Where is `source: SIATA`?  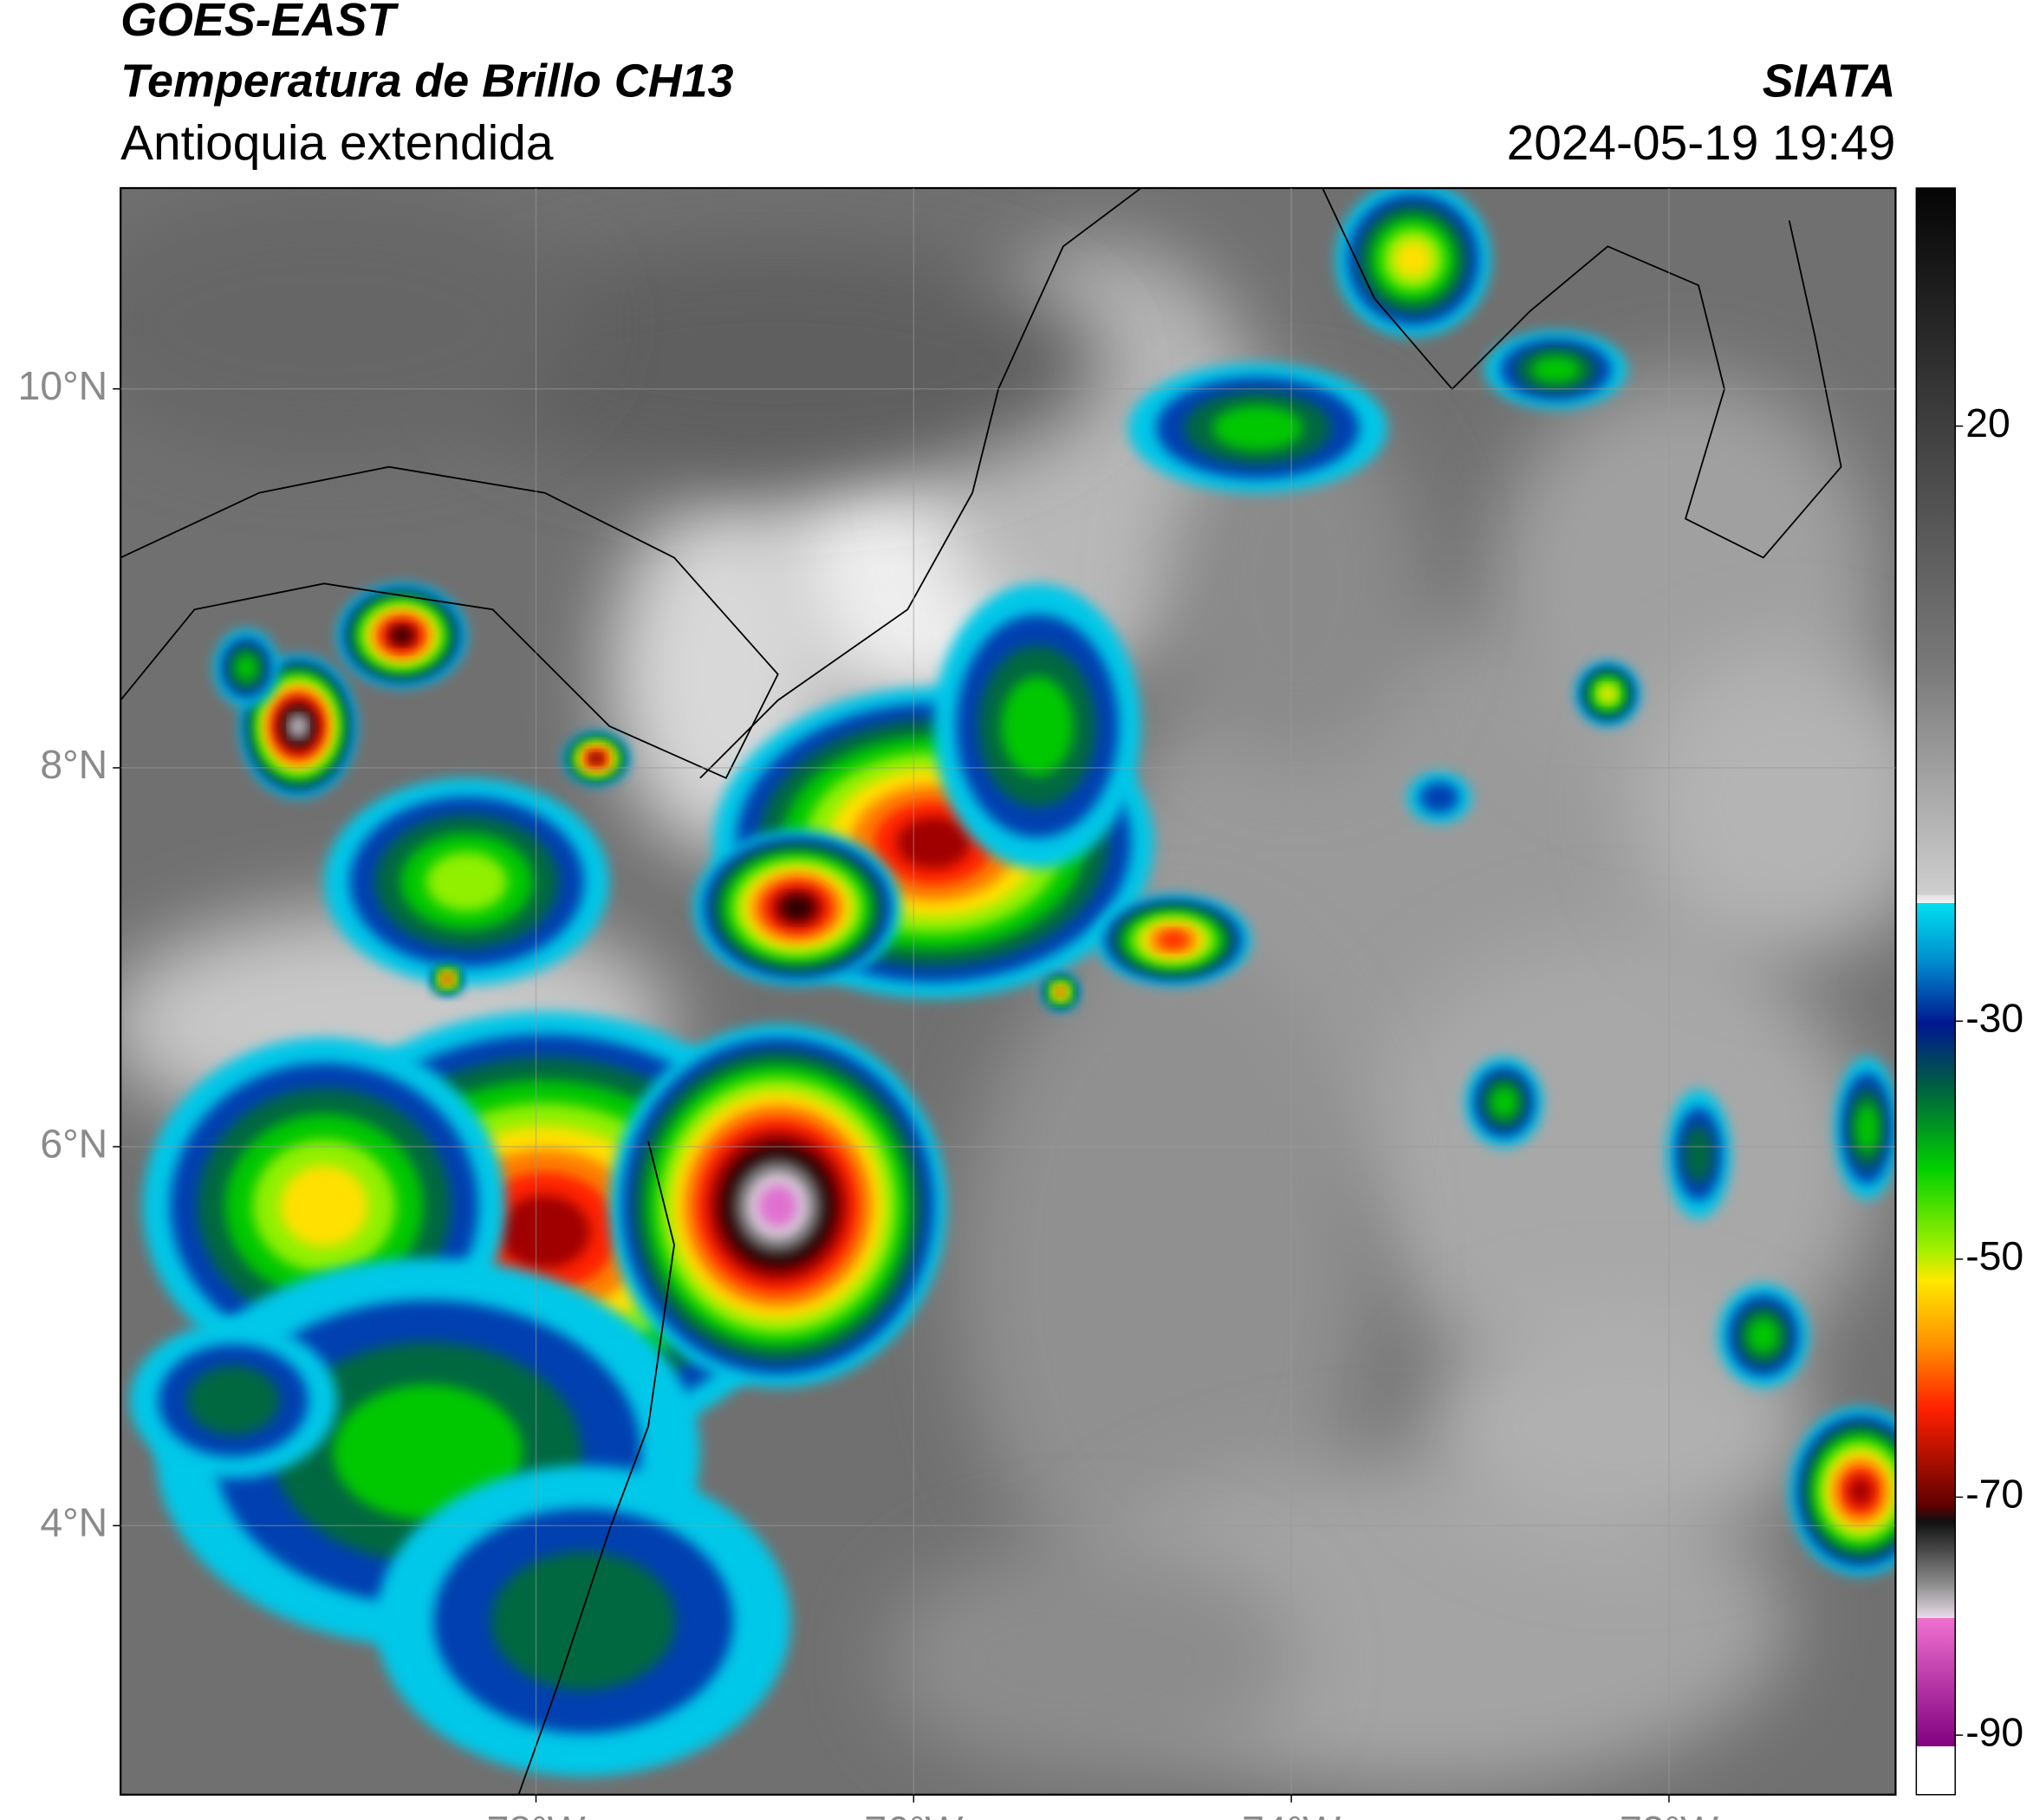
source: SIATA is located at coordinates (1830, 81).